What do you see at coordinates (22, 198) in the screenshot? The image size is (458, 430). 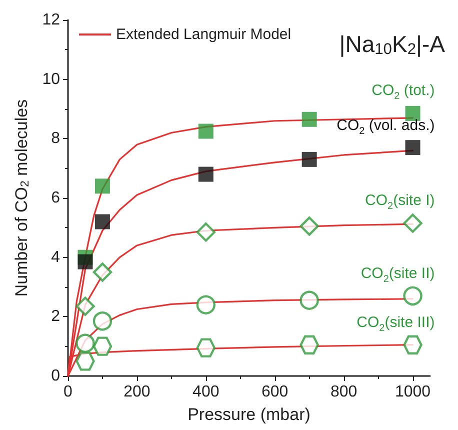 I see `y-axis-title: Number of CO2 molecules` at bounding box center [22, 198].